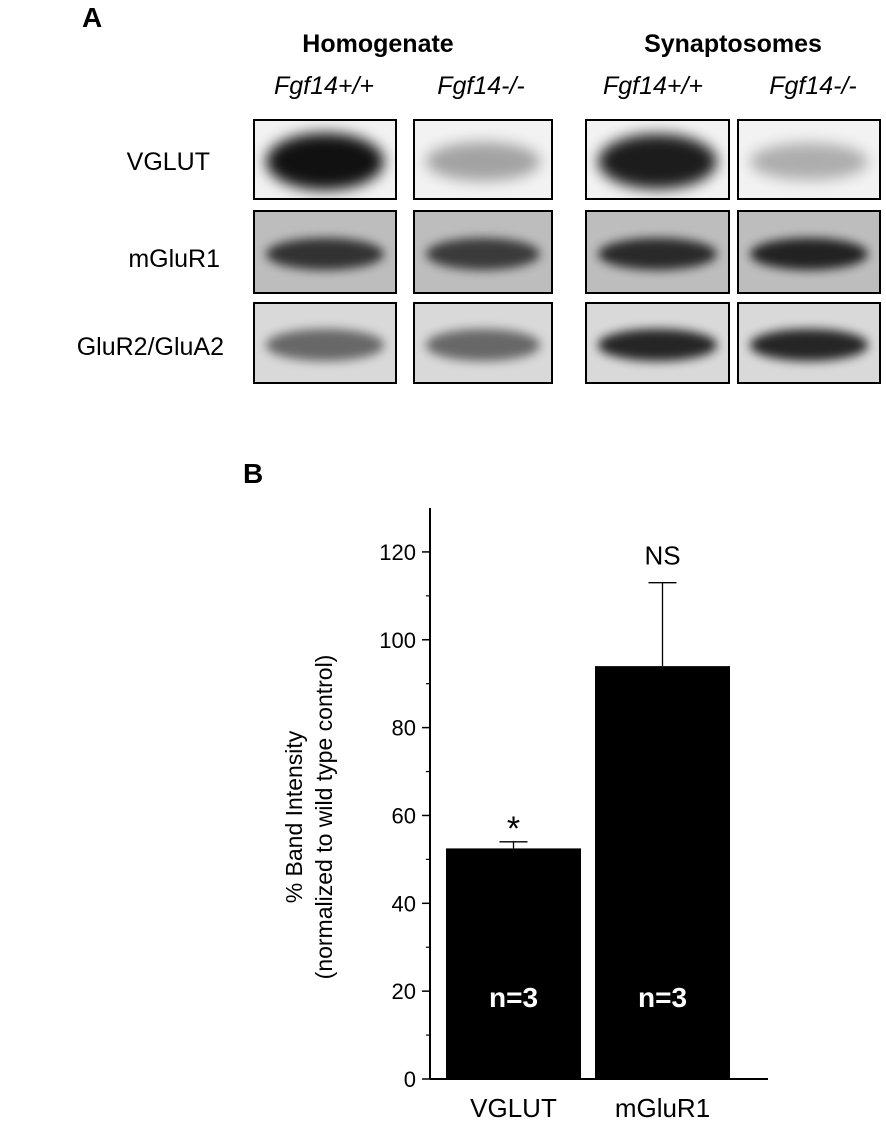 Image resolution: width=886 pixels, height=1129 pixels. What do you see at coordinates (513, 829) in the screenshot?
I see `significance-label: *` at bounding box center [513, 829].